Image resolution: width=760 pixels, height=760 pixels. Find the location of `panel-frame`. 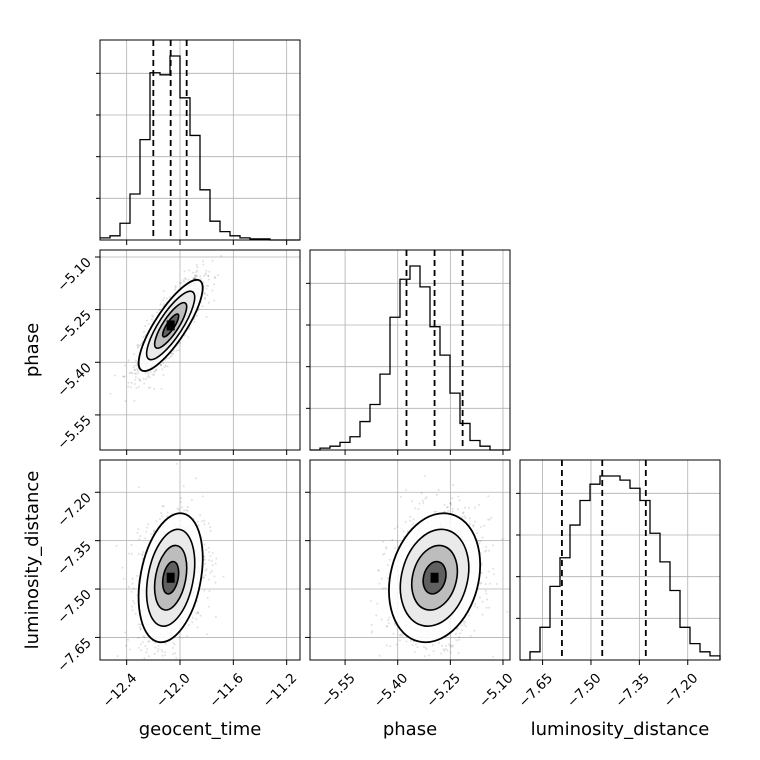

panel-frame is located at coordinates (620, 560).